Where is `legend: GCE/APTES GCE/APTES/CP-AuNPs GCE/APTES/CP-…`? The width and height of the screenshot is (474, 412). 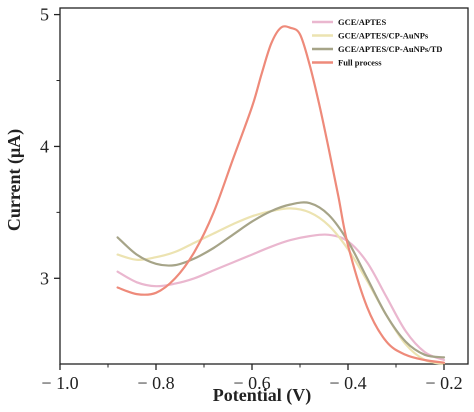 legend: GCE/APTES GCE/APTES/CP-AuNPs GCE/APTES/CP-… is located at coordinates (377, 42).